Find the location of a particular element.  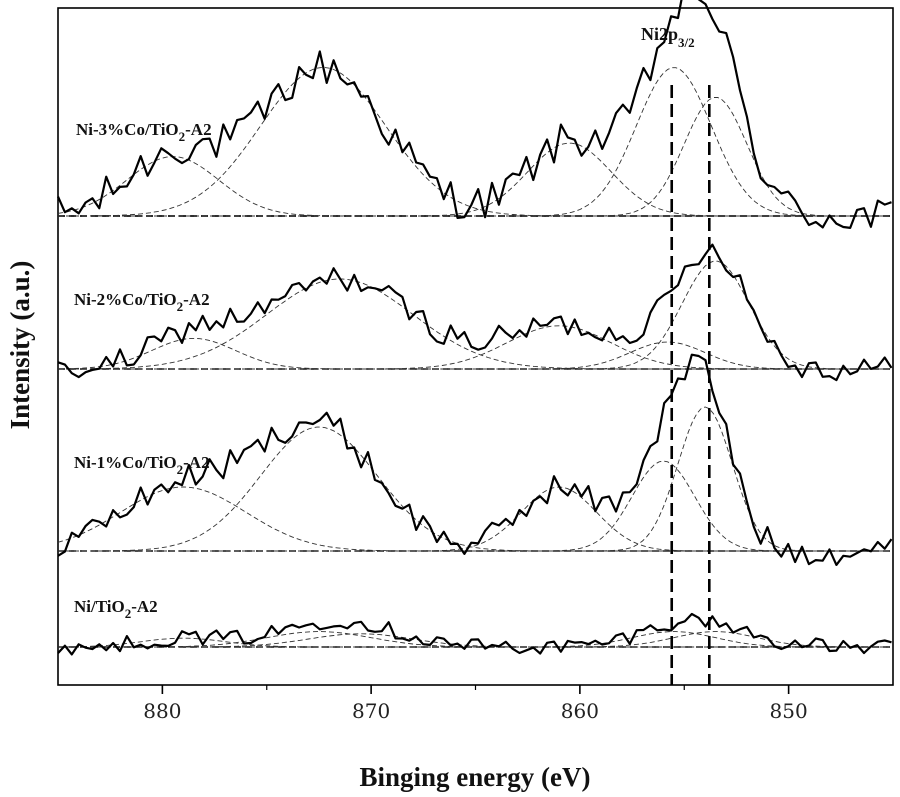

x-axis-ticks: 880 870 860 850 is located at coordinates (475, 704).